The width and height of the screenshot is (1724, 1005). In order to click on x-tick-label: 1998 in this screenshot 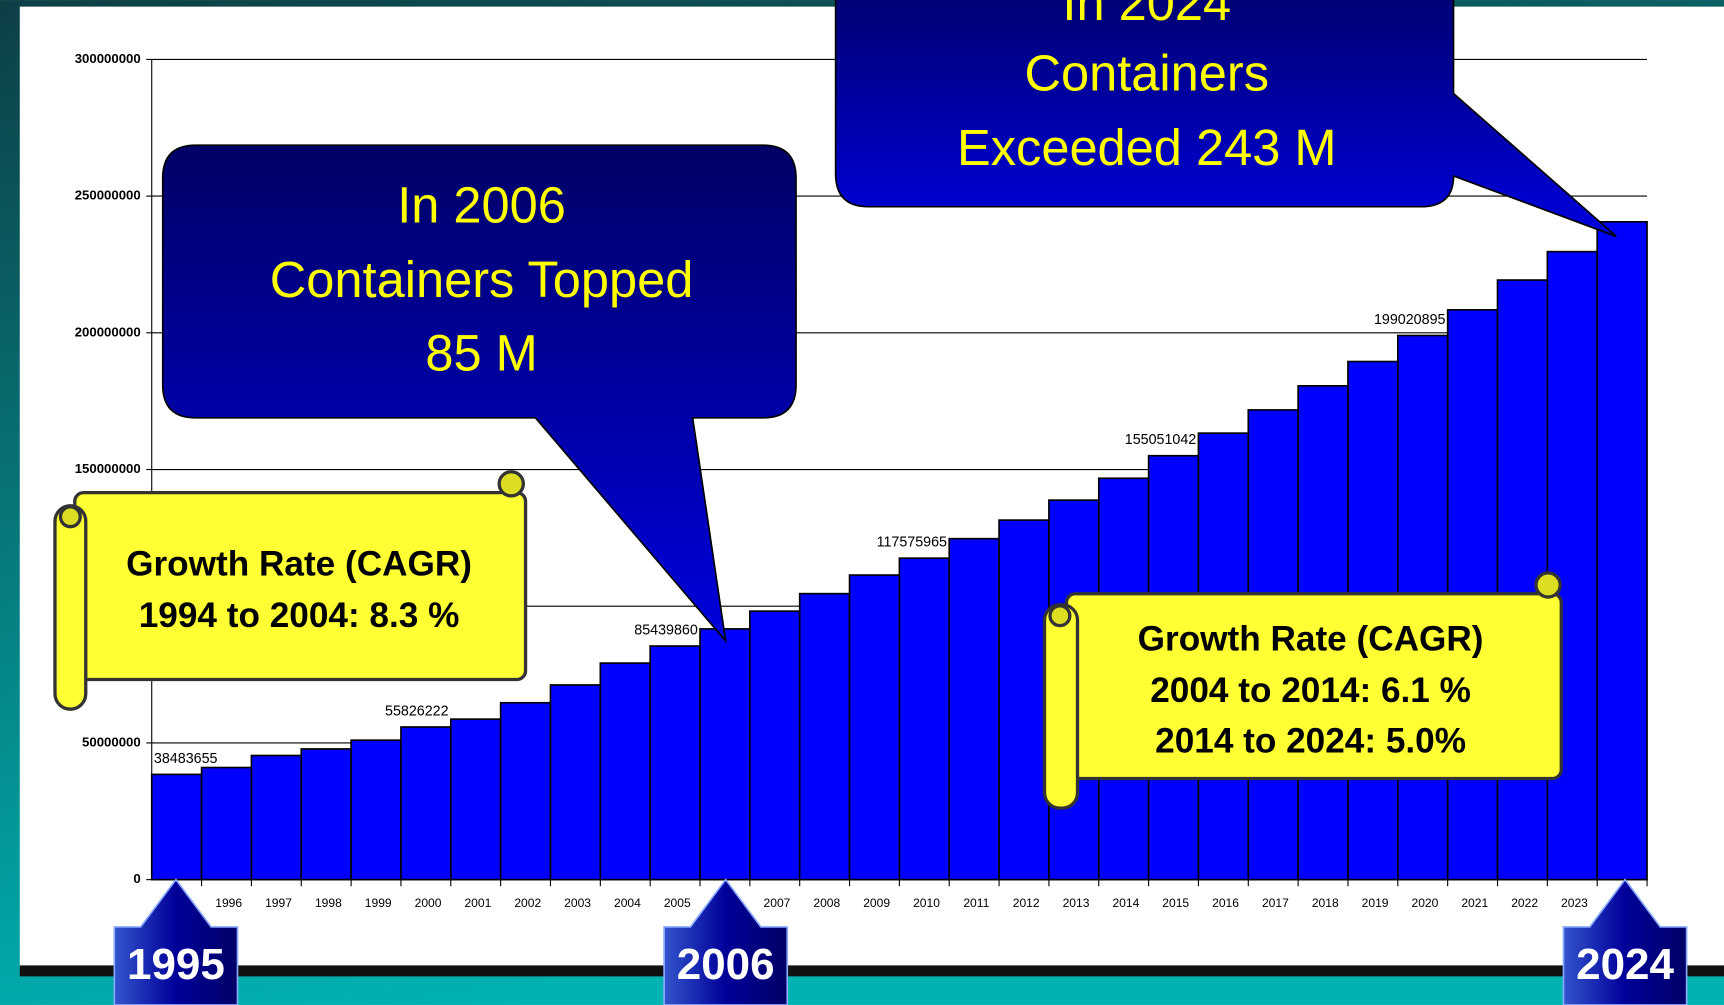, I will do `click(328, 903)`.